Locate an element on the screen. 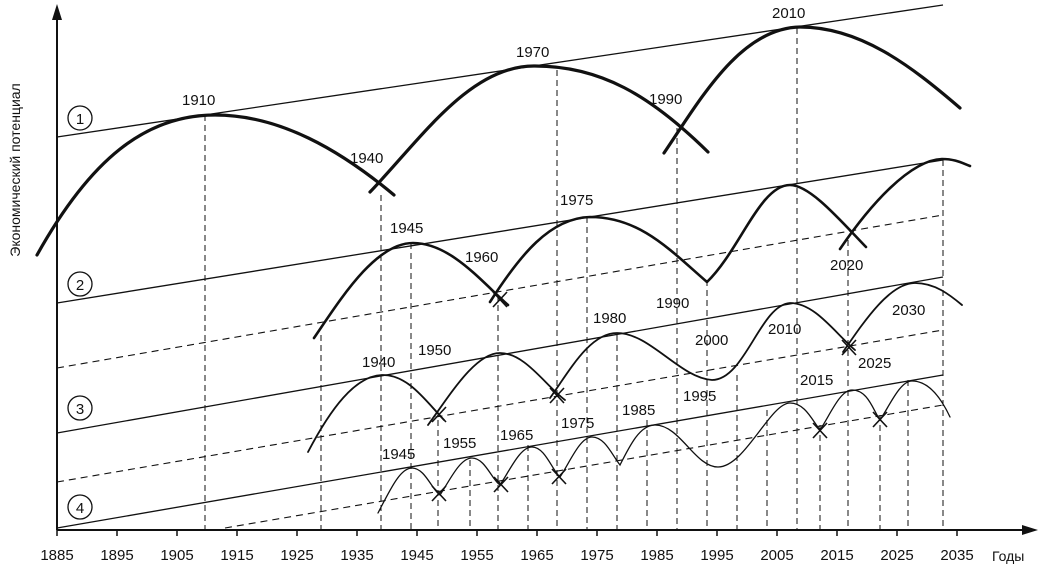 This screenshot has width=1046, height=573. wave-2025 is located at coordinates (905, 204).